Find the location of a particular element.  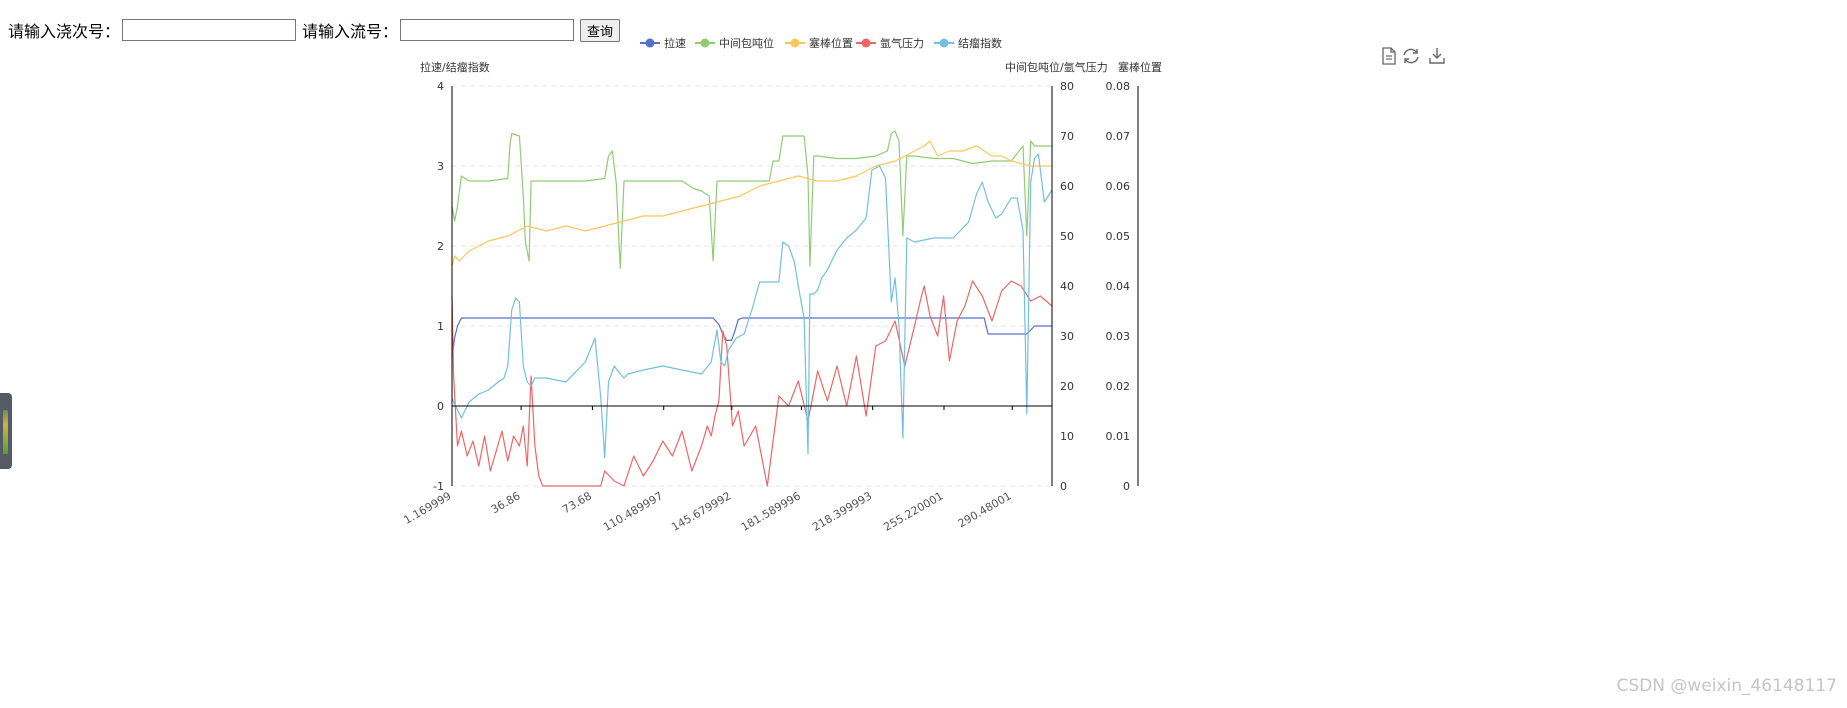

data-view-icon is located at coordinates (1389, 56).